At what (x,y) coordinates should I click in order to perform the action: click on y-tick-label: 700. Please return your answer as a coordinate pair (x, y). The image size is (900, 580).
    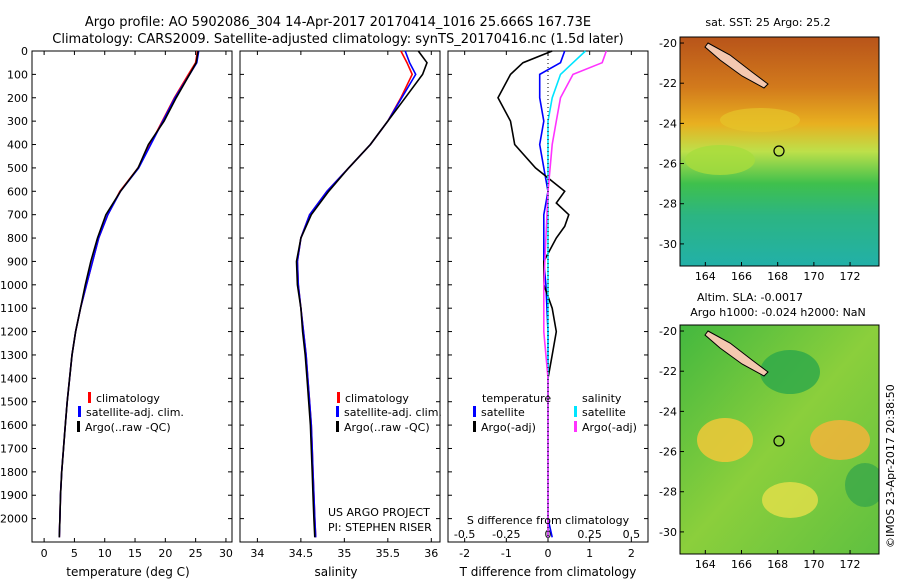
    Looking at the image, I should click on (17, 215).